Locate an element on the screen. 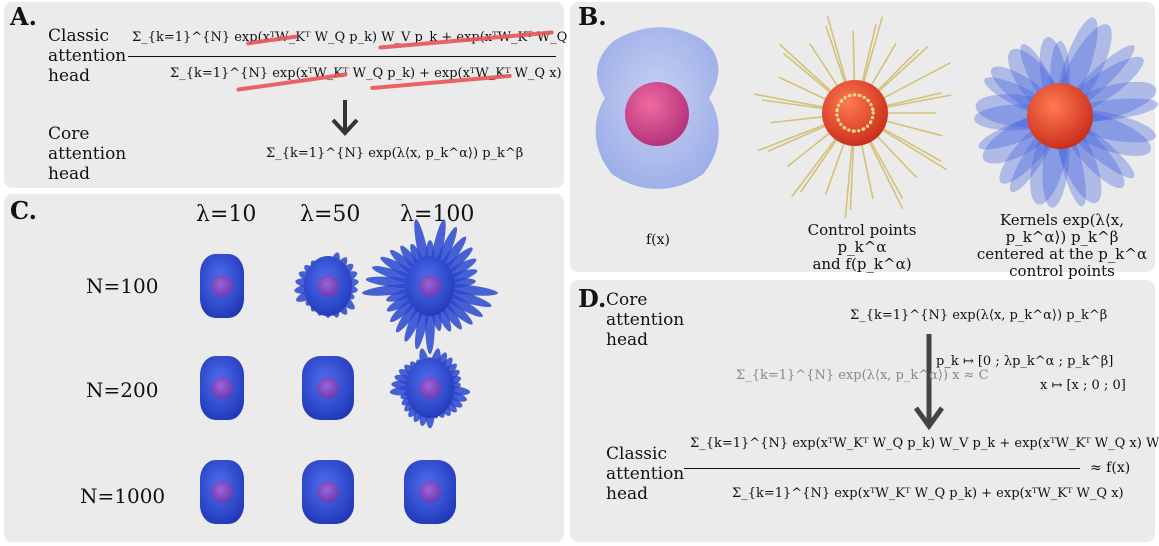 This screenshot has height=546, width=1159. row-header-n-100: N=100 is located at coordinates (122, 286).